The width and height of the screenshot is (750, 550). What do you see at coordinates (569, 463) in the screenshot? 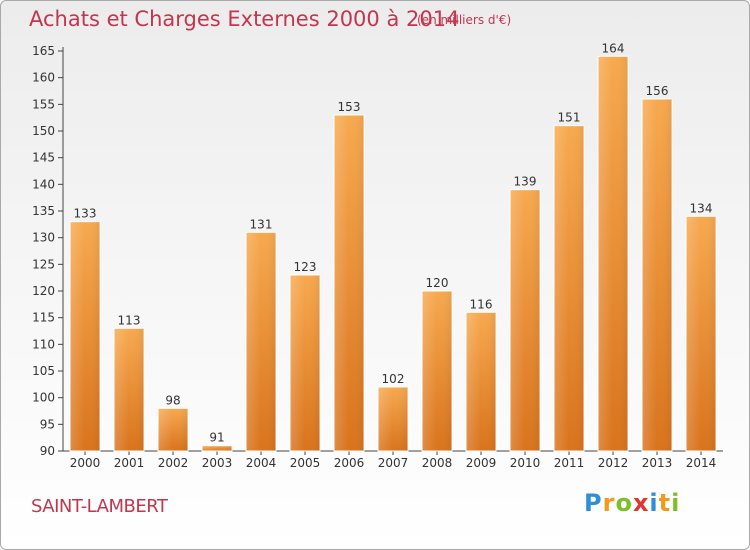
I see `x-tick-label: 2011` at bounding box center [569, 463].